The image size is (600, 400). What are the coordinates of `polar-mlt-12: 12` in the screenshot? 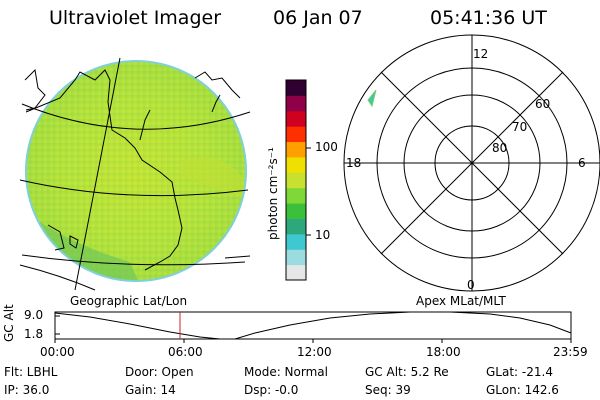 It's located at (481, 54).